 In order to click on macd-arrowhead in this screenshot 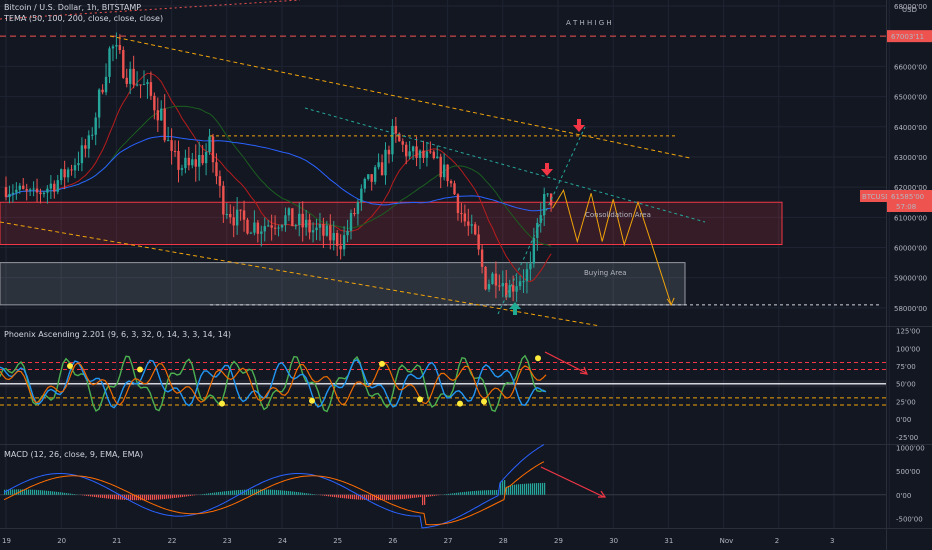, I will do `click(602, 494)`.